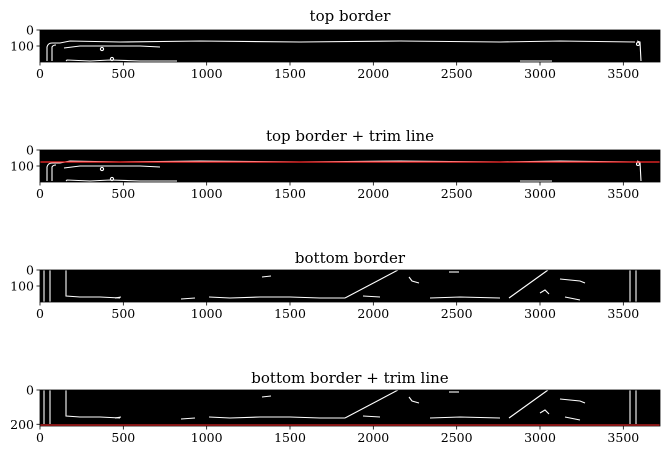 Image resolution: width=670 pixels, height=456 pixels. I want to click on panel-title: top border + trim line, so click(350, 136).